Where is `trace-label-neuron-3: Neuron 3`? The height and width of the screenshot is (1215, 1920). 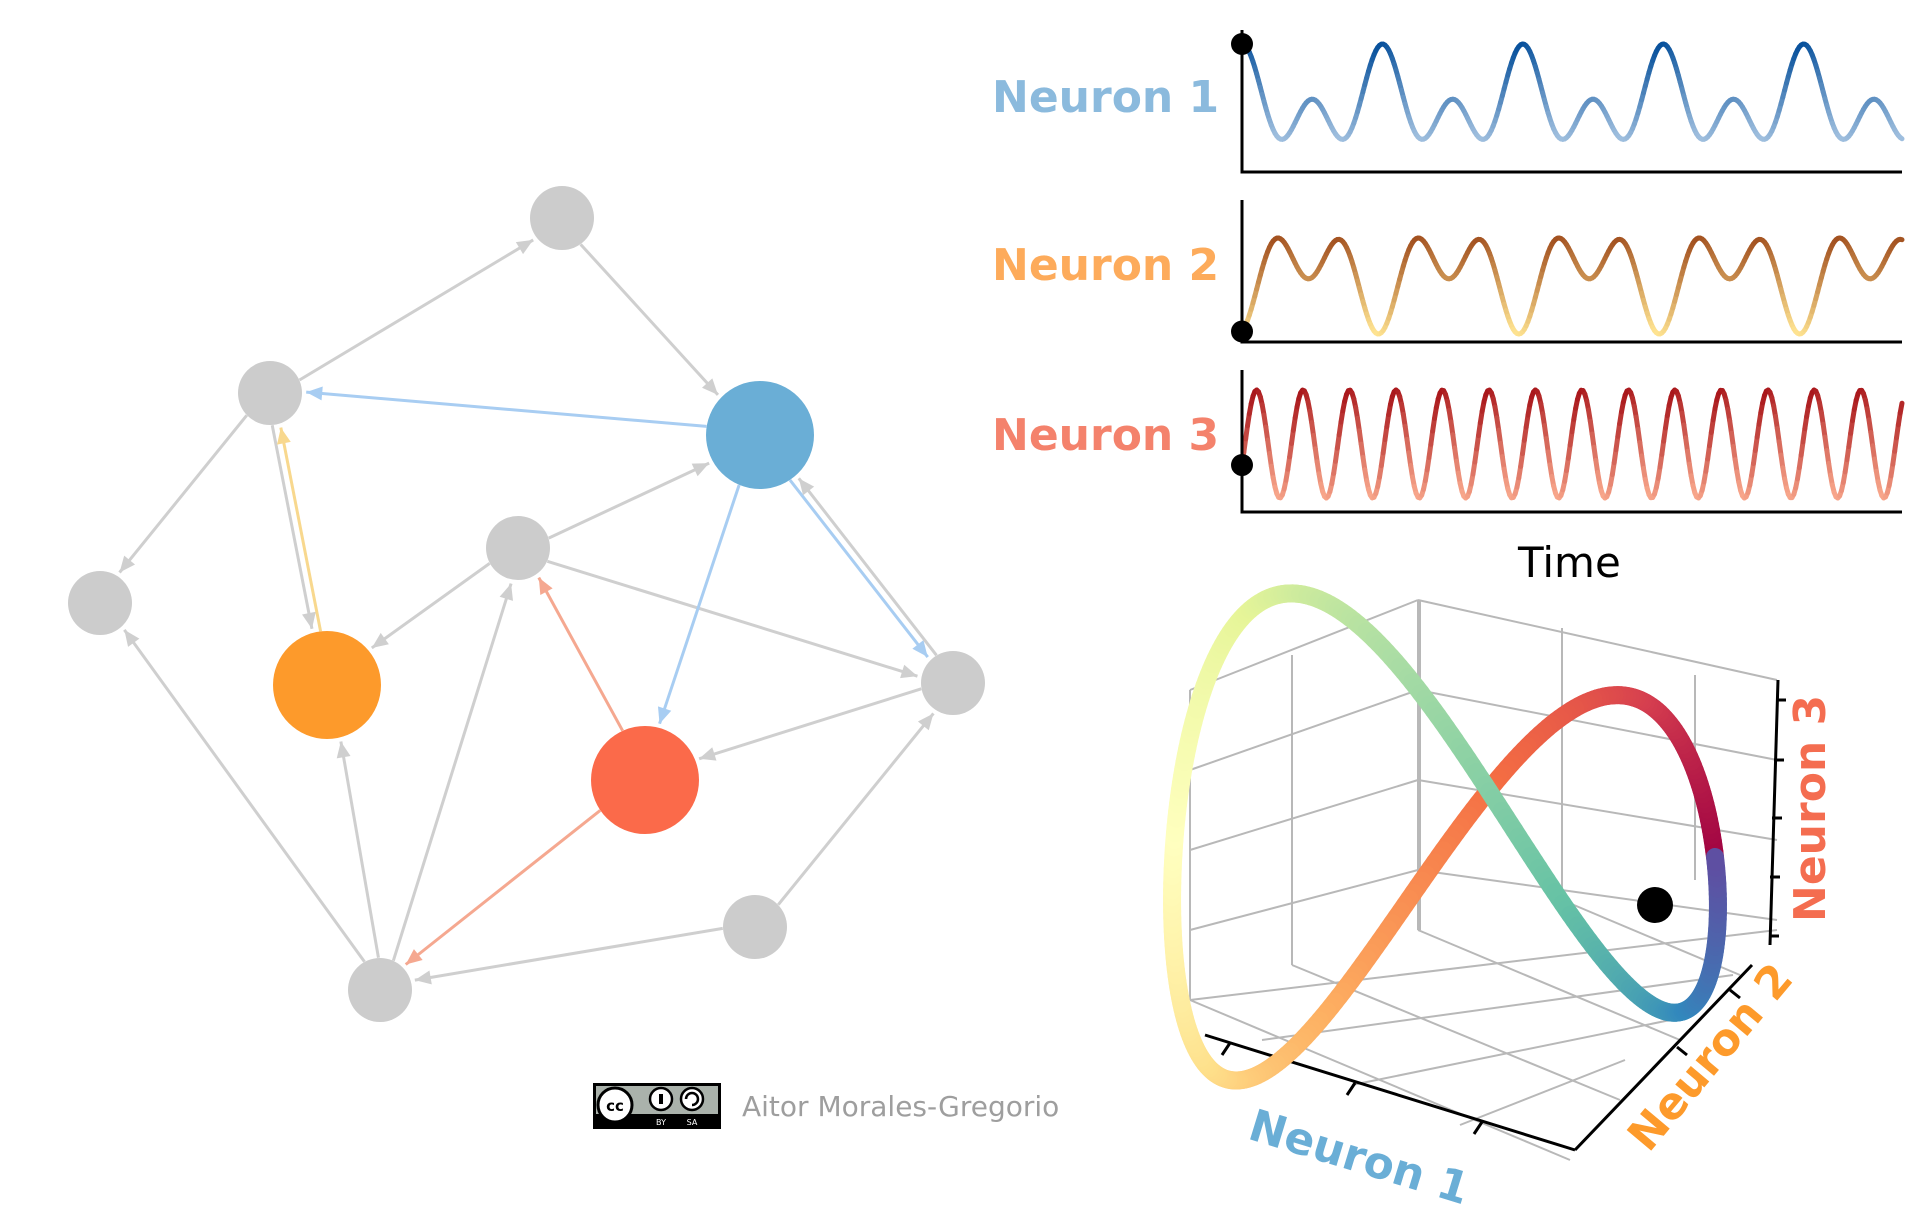
trace-label-neuron-3: Neuron 3 is located at coordinates (1106, 435).